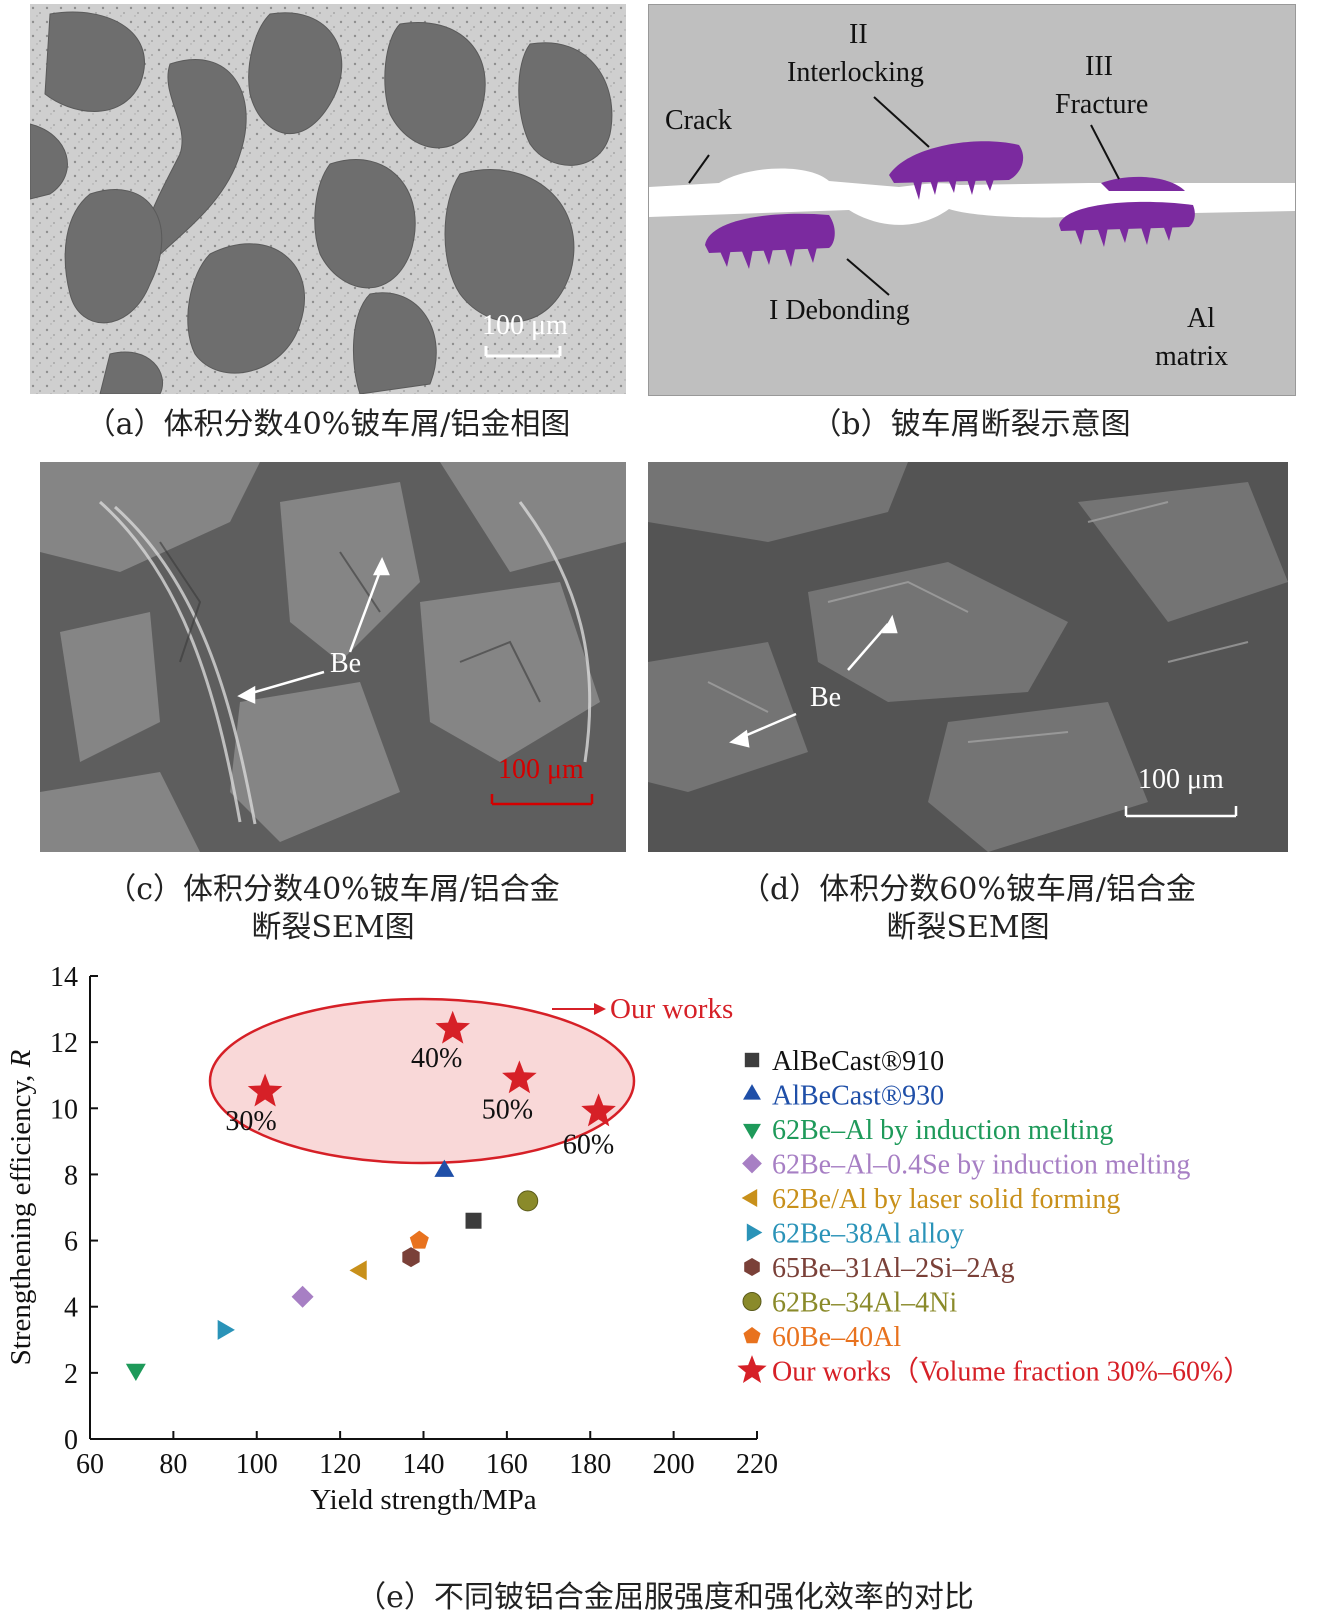  Describe the element at coordinates (588, 1145) in the screenshot. I see `data-label: 60%` at that location.